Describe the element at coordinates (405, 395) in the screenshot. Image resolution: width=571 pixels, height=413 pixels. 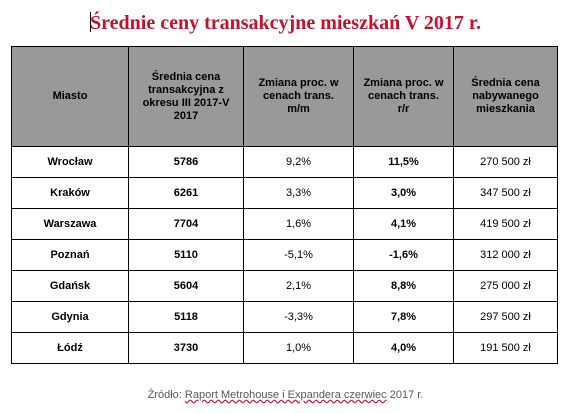
I see `source-suffix: 2017 r.` at that location.